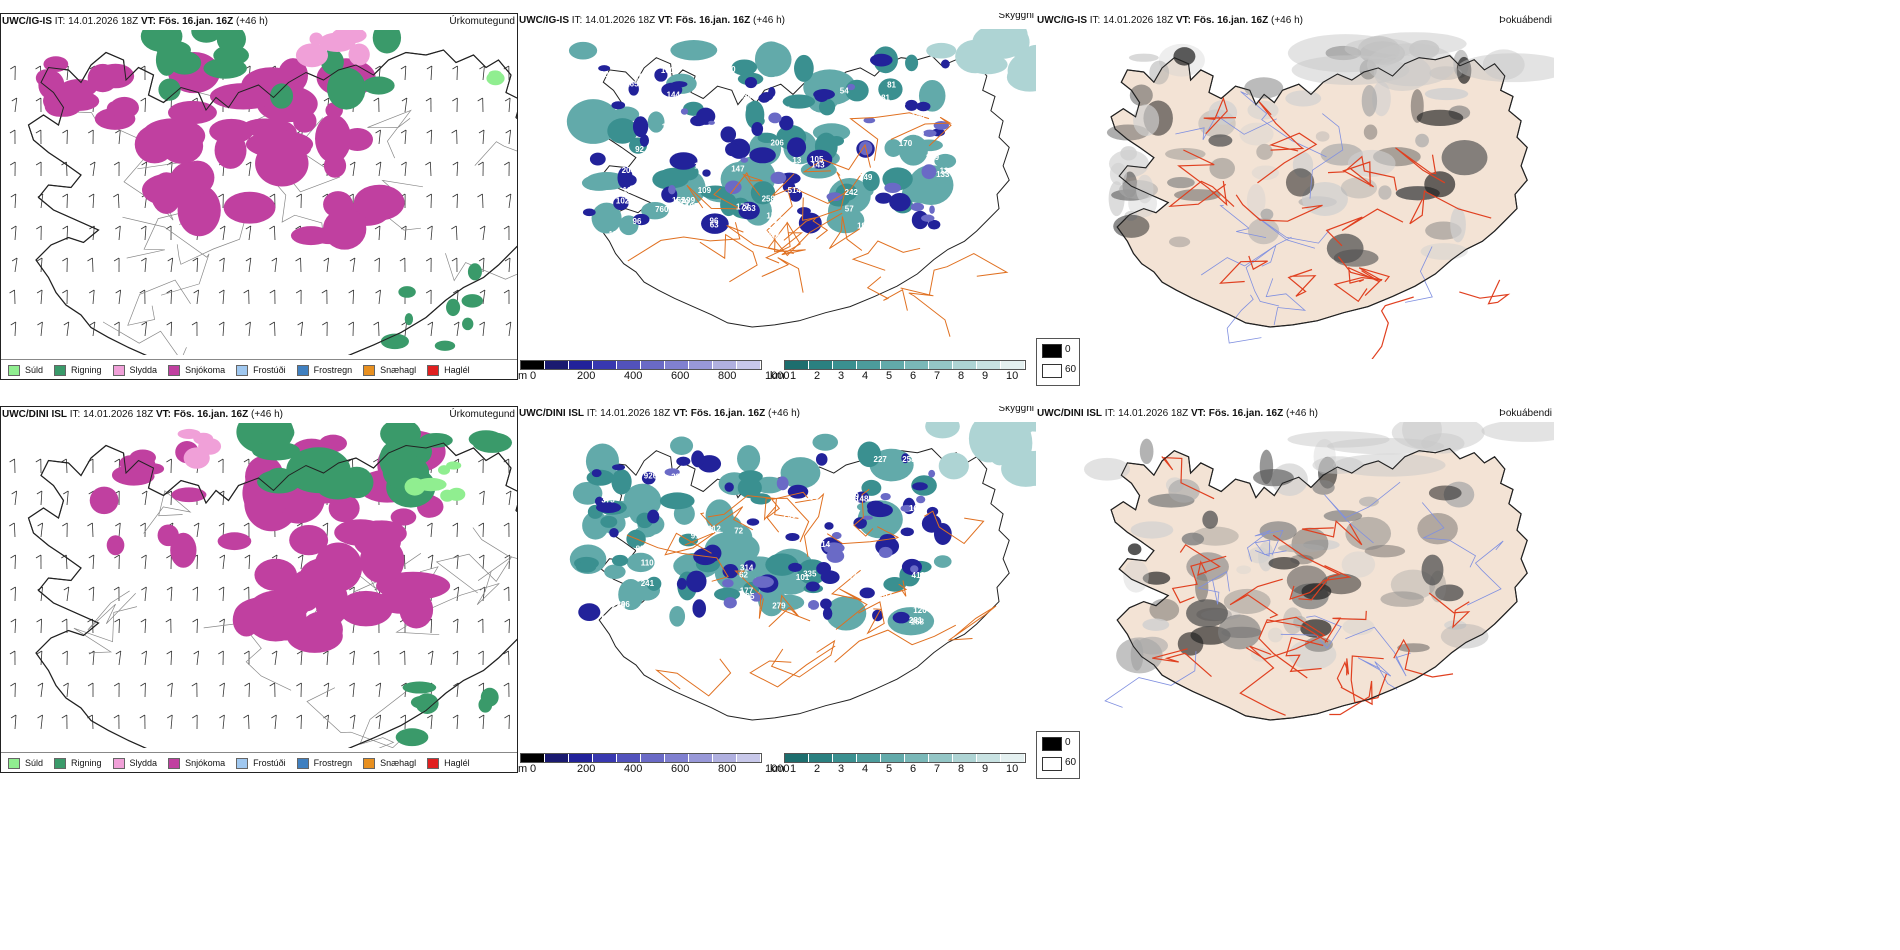 The height and width of the screenshot is (950, 1900). What do you see at coordinates (670, 604) in the screenshot?
I see `ceiling-label: 74` at bounding box center [670, 604].